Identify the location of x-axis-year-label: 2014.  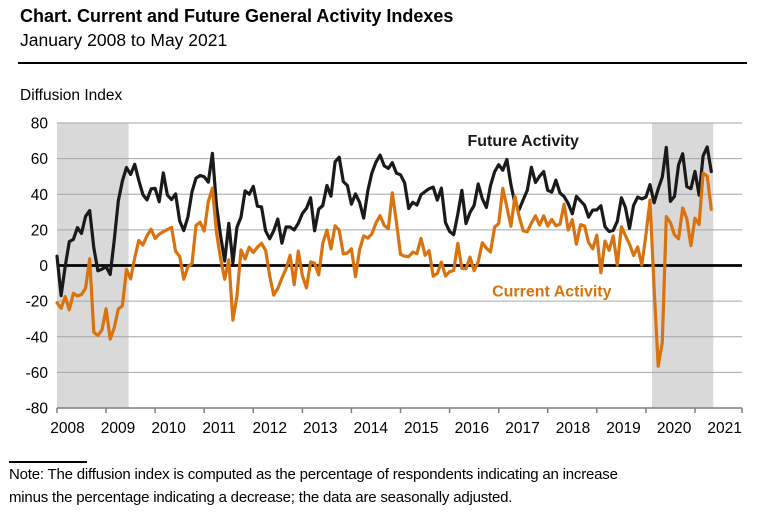
(371, 428).